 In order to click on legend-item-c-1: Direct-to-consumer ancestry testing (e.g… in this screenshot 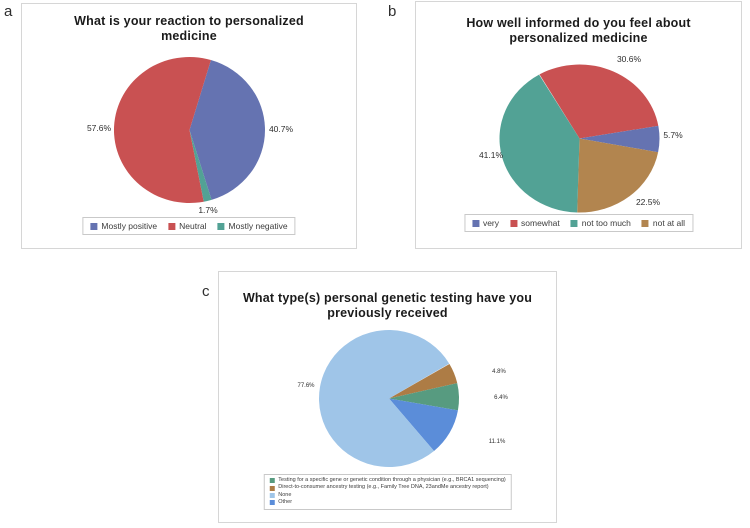, I will do `click(387, 487)`.